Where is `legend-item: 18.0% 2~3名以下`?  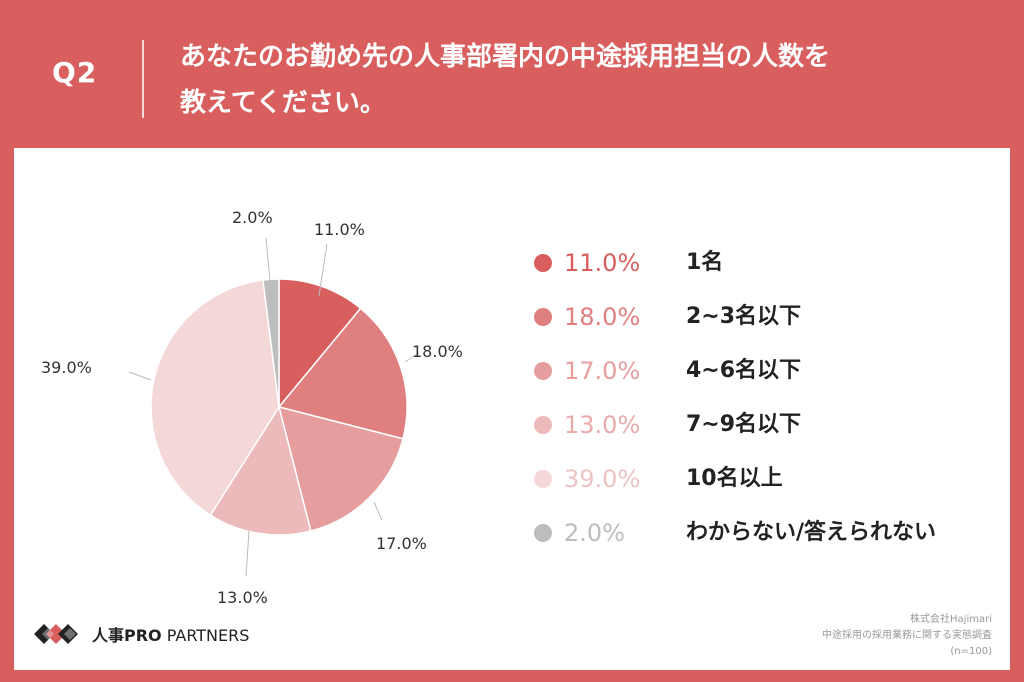 legend-item: 18.0% 2~3名以下 is located at coordinates (764, 317).